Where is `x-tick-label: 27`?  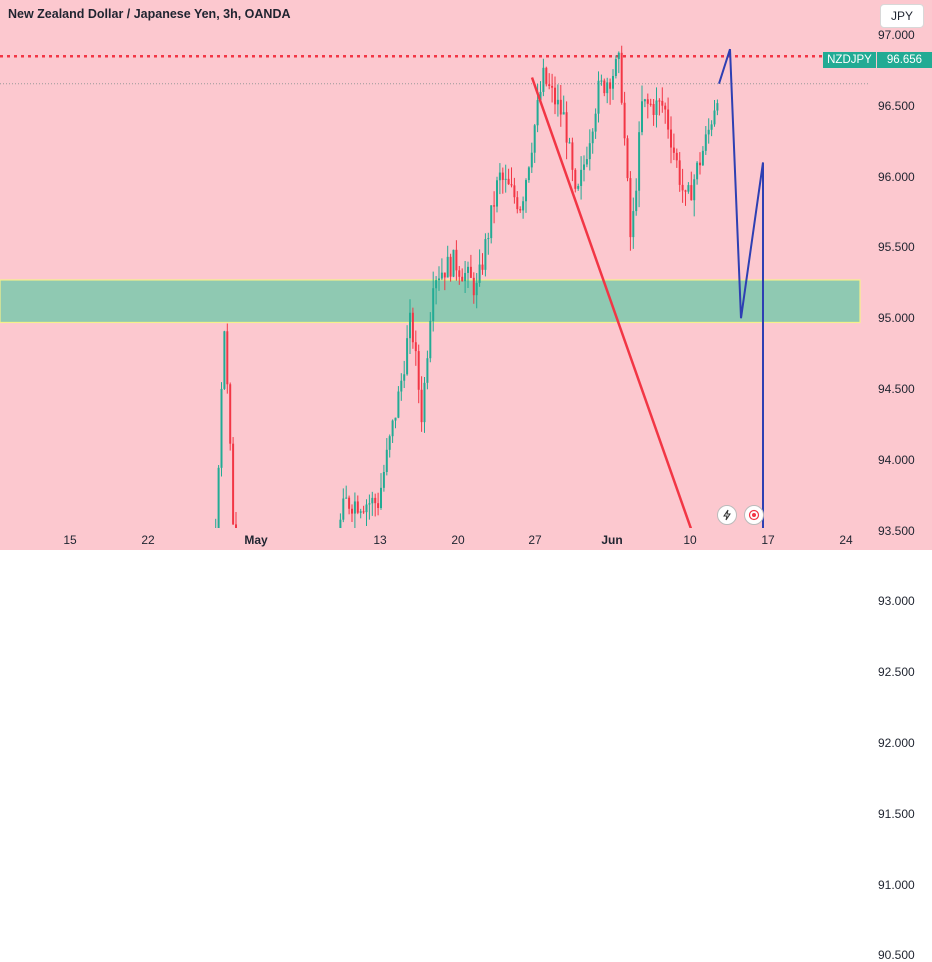
x-tick-label: 27 is located at coordinates (535, 540).